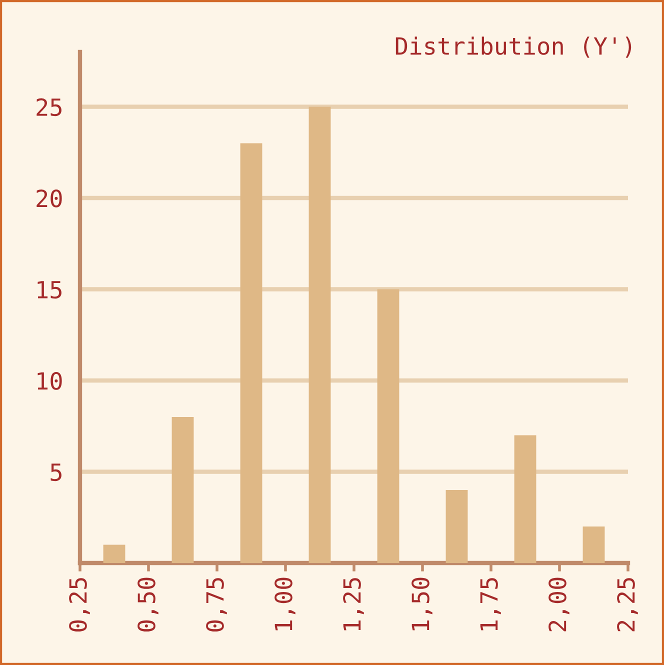 The height and width of the screenshot is (665, 664). What do you see at coordinates (49, 107) in the screenshot?
I see `y-tick-label: 25` at bounding box center [49, 107].